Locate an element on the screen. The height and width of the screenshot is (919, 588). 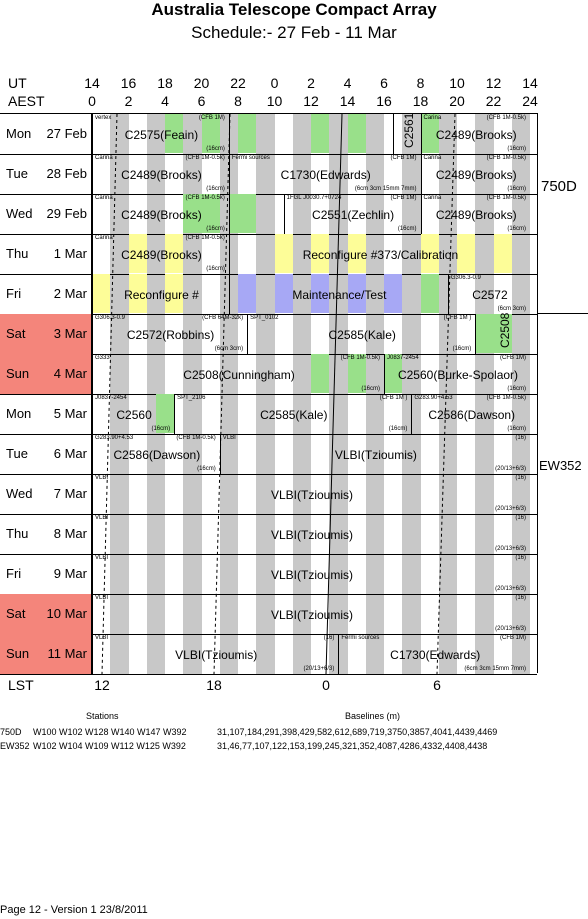
schedule-block: C2585(Kale) SPT_0102 (CFB 1M ) (16cm) is located at coordinates (361, 334).